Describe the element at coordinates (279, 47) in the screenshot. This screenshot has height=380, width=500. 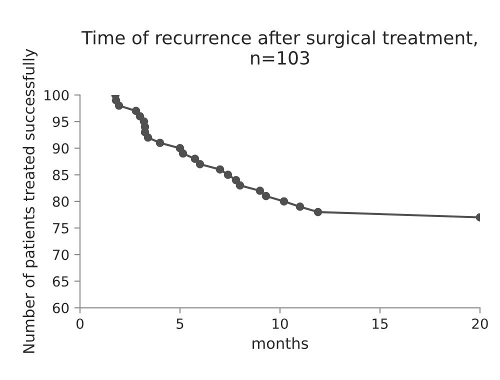
I see `chart-title: Time of recurrence after surgical treatment, n=103` at that location.